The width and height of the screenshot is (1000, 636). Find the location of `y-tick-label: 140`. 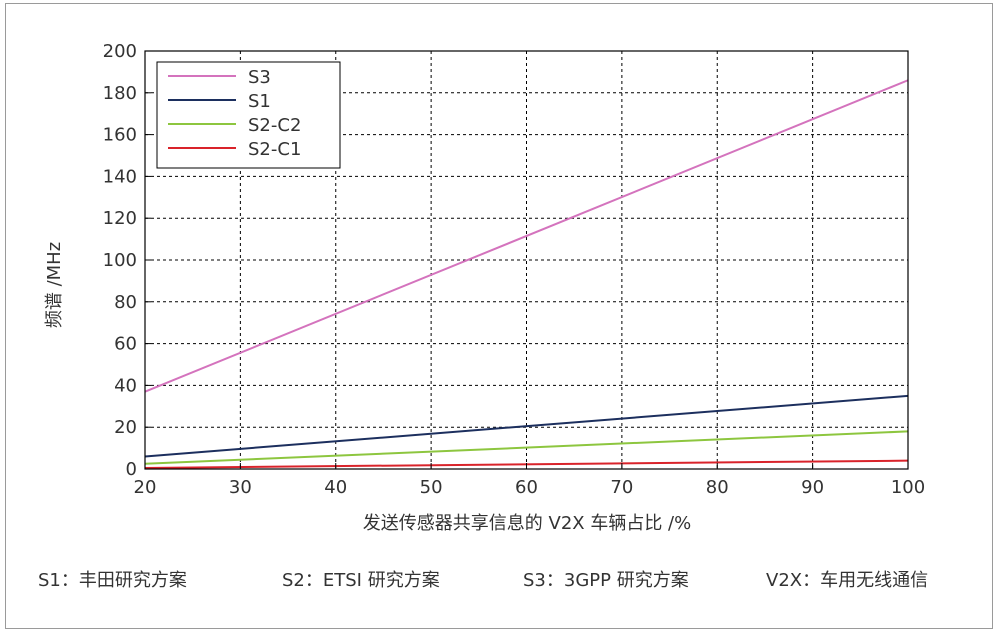

y-tick-label: 140 is located at coordinates (120, 176).